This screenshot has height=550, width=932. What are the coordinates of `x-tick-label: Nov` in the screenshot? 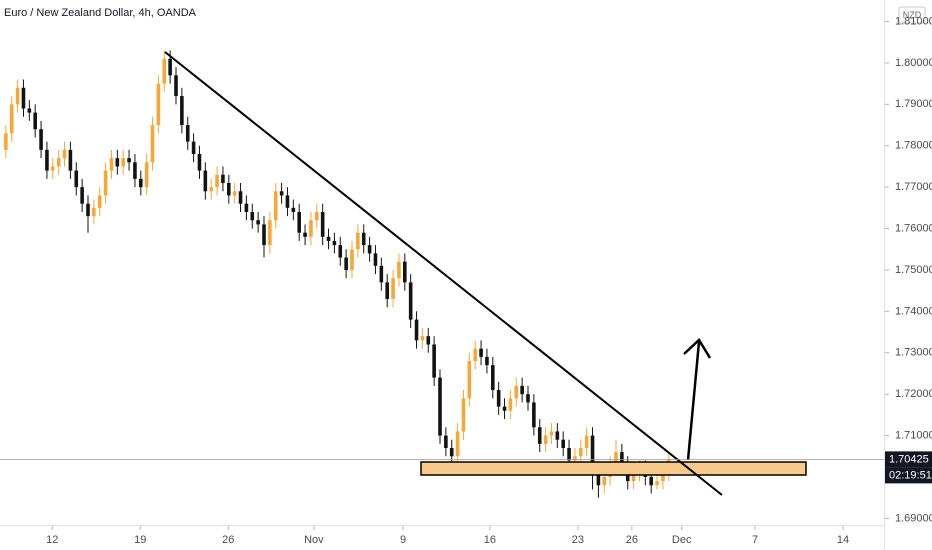 It's located at (314, 540).